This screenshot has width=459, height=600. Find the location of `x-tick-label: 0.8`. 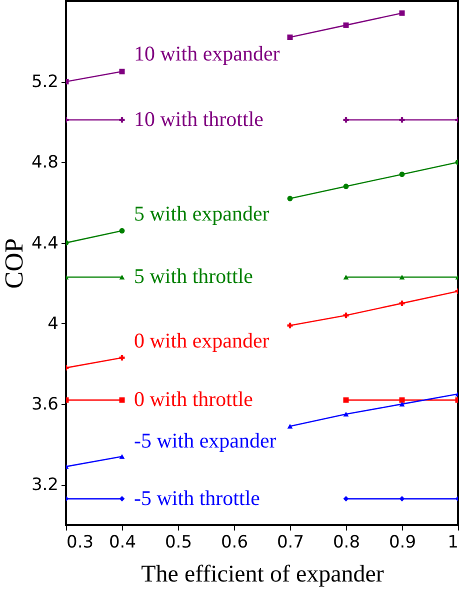

x-tick-label: 0.8 is located at coordinates (346, 542).